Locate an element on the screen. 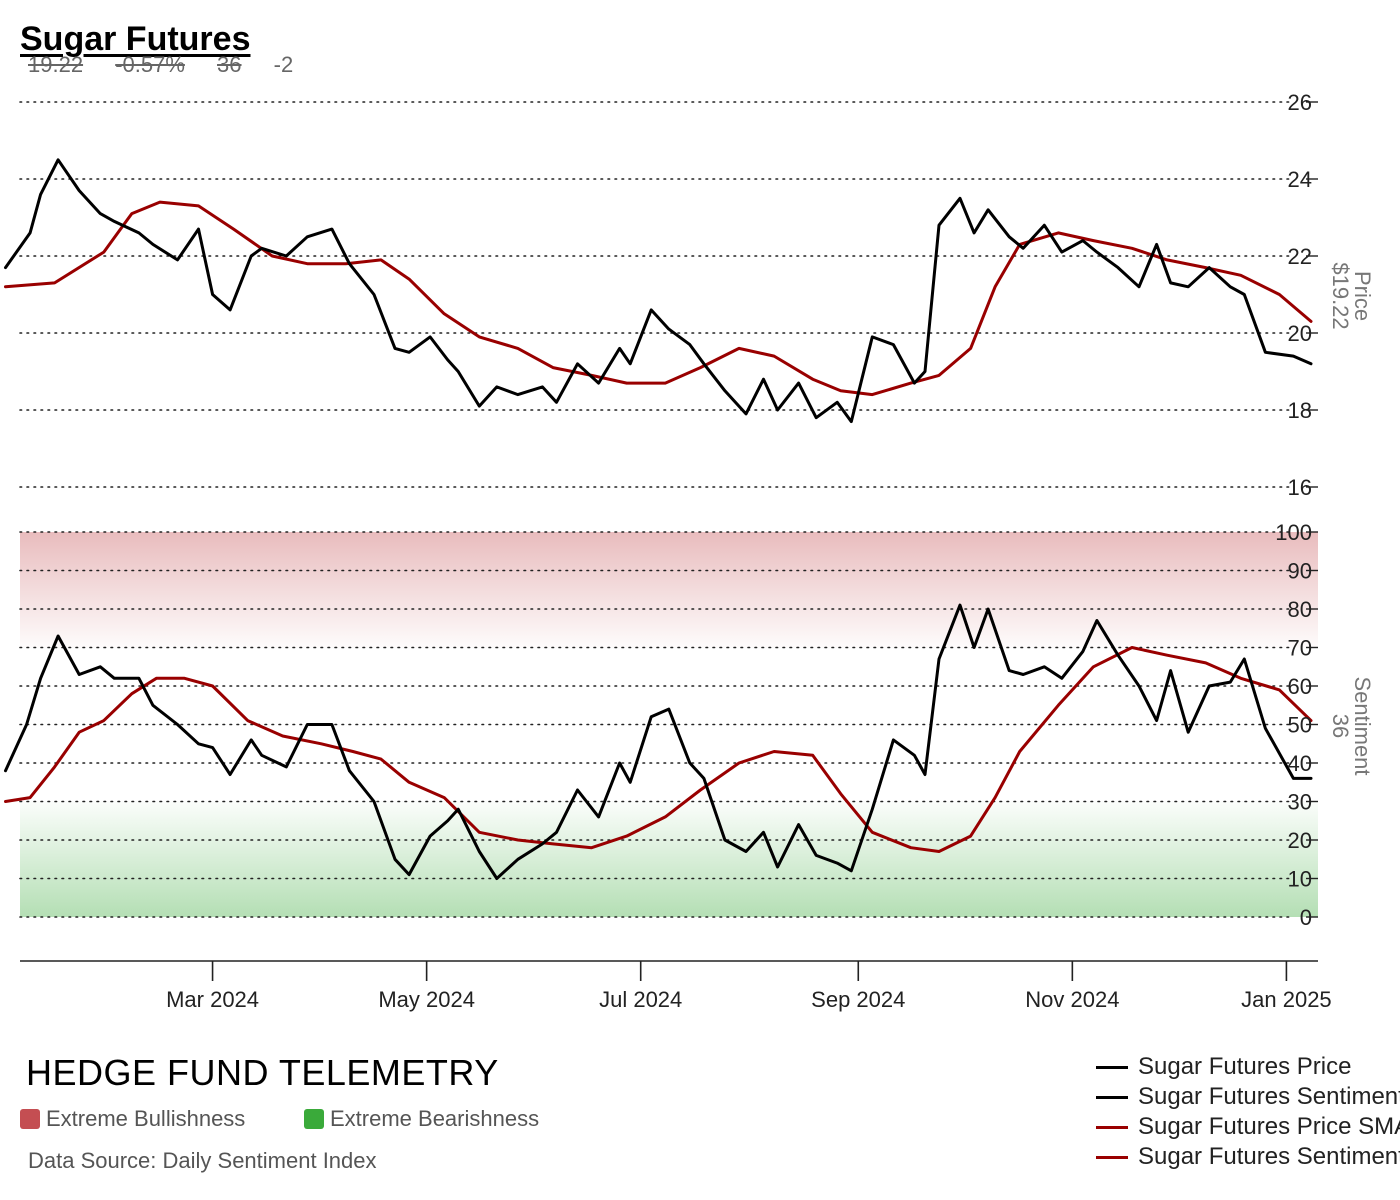 The height and width of the screenshot is (1200, 1400). sentiment-value: 36 is located at coordinates (229, 64).